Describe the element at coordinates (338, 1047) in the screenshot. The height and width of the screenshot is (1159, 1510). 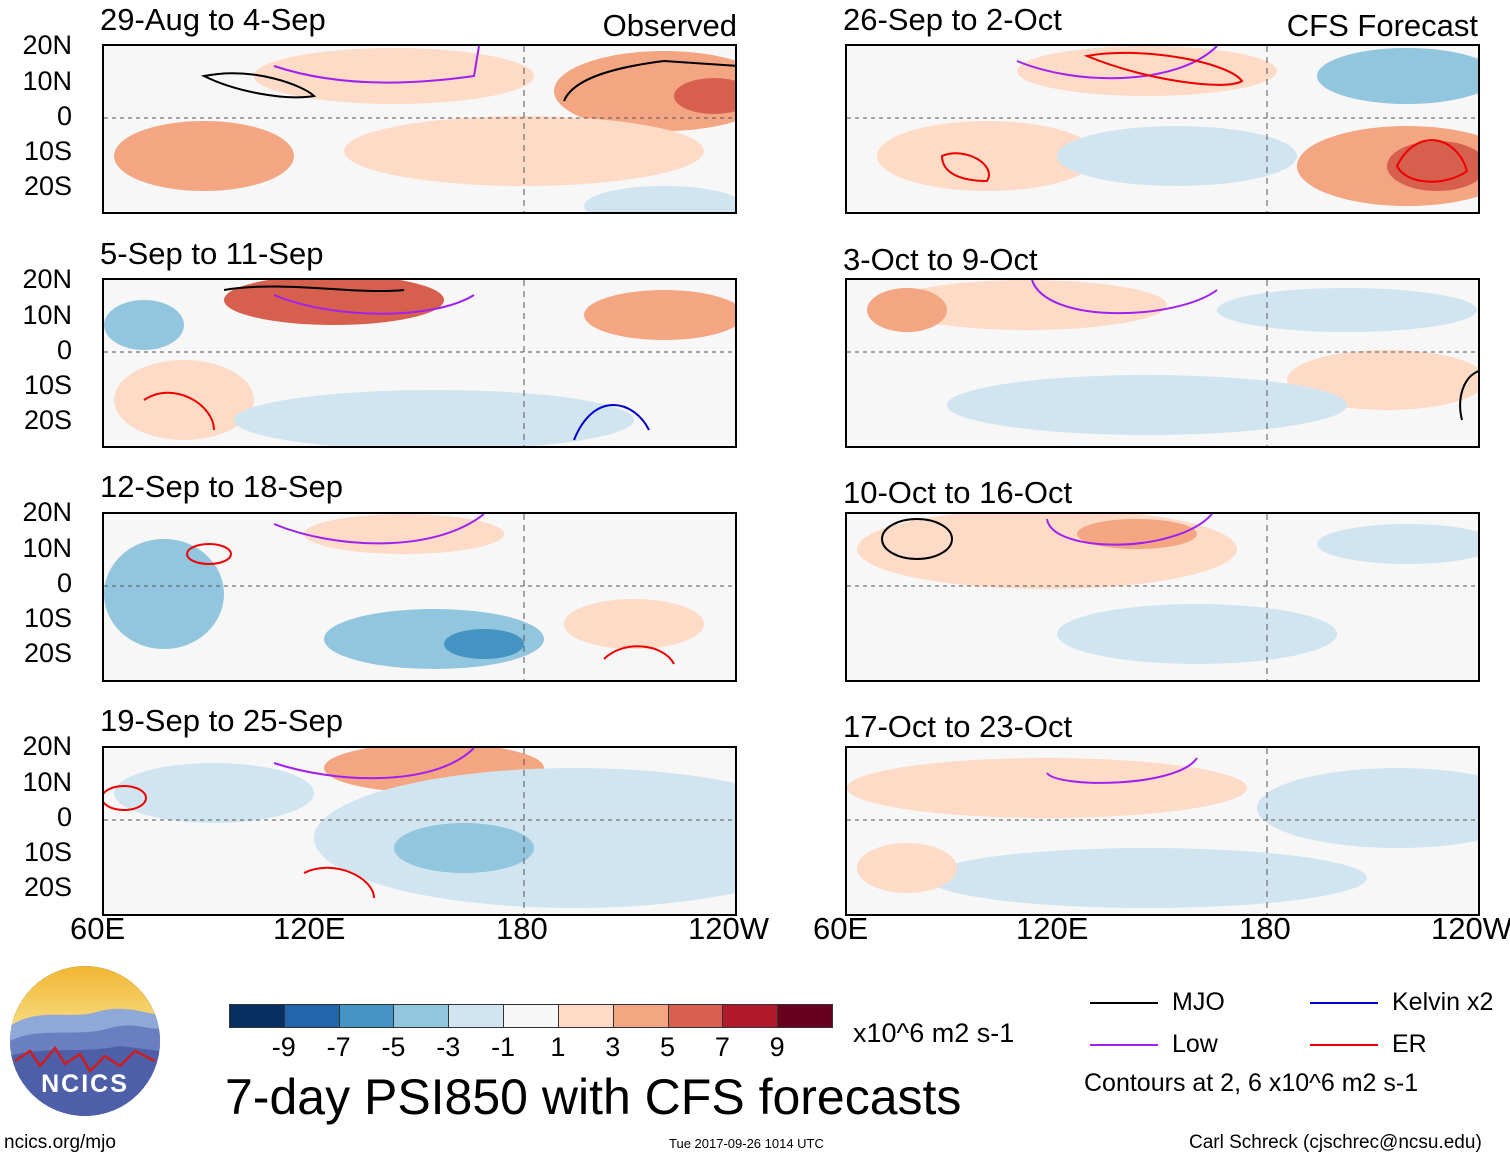
I see `colorbar-tick-label: -7` at that location.